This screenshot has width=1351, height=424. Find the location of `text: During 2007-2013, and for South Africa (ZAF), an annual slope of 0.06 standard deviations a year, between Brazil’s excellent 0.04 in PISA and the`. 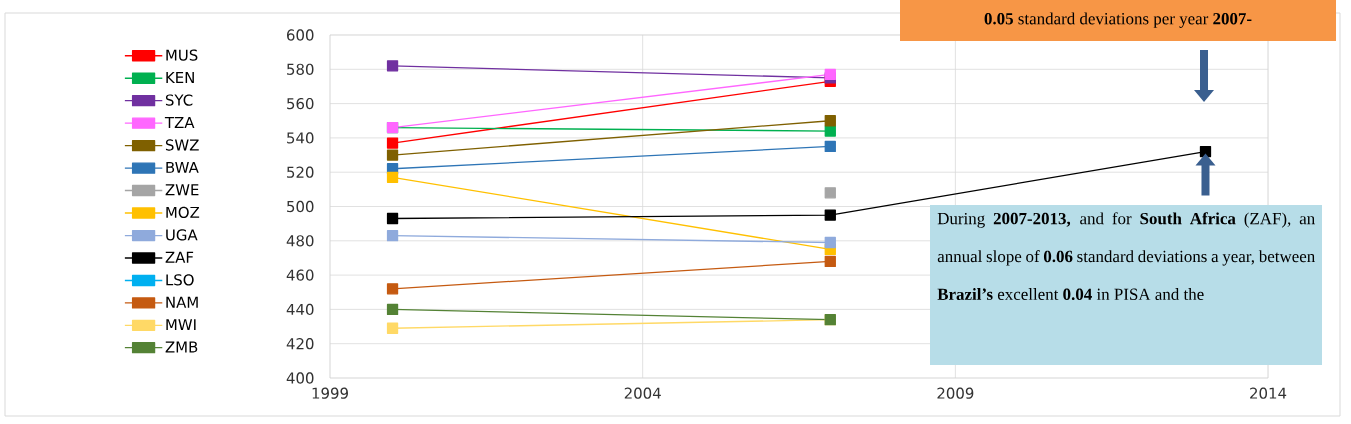

text: During 2007-2013, and for South Africa (ZAF), an annual slope of 0.06 standard deviations a year, between Brazil’s excellent 0.04 in PISA and the is located at coordinates (1126, 256).